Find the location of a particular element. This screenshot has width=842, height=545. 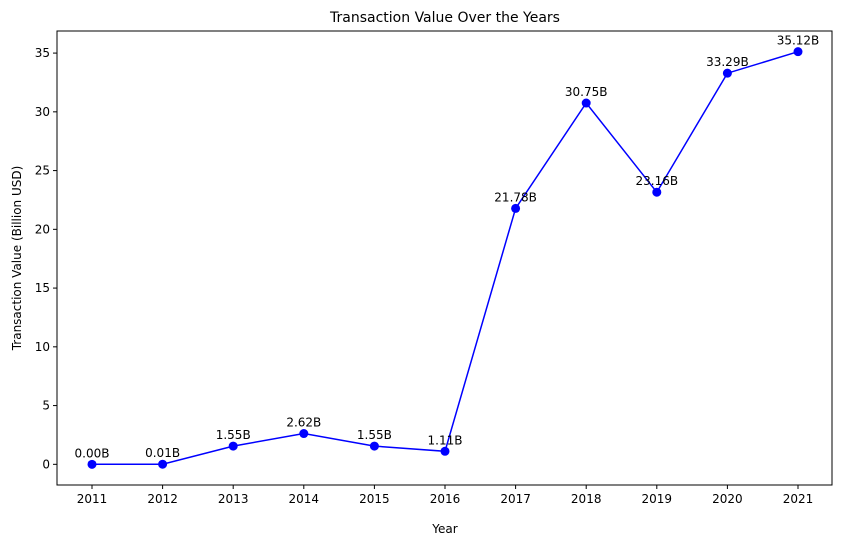

data-point-2013 is located at coordinates (233, 446).